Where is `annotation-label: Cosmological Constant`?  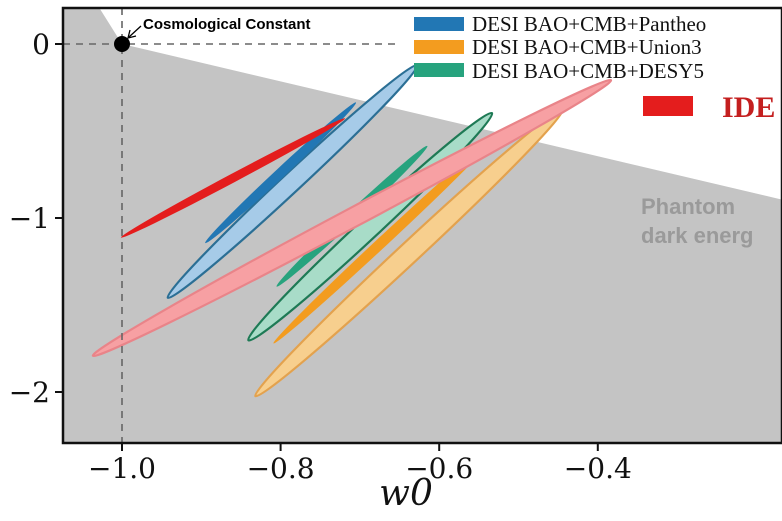 annotation-label: Cosmological Constant is located at coordinates (227, 24).